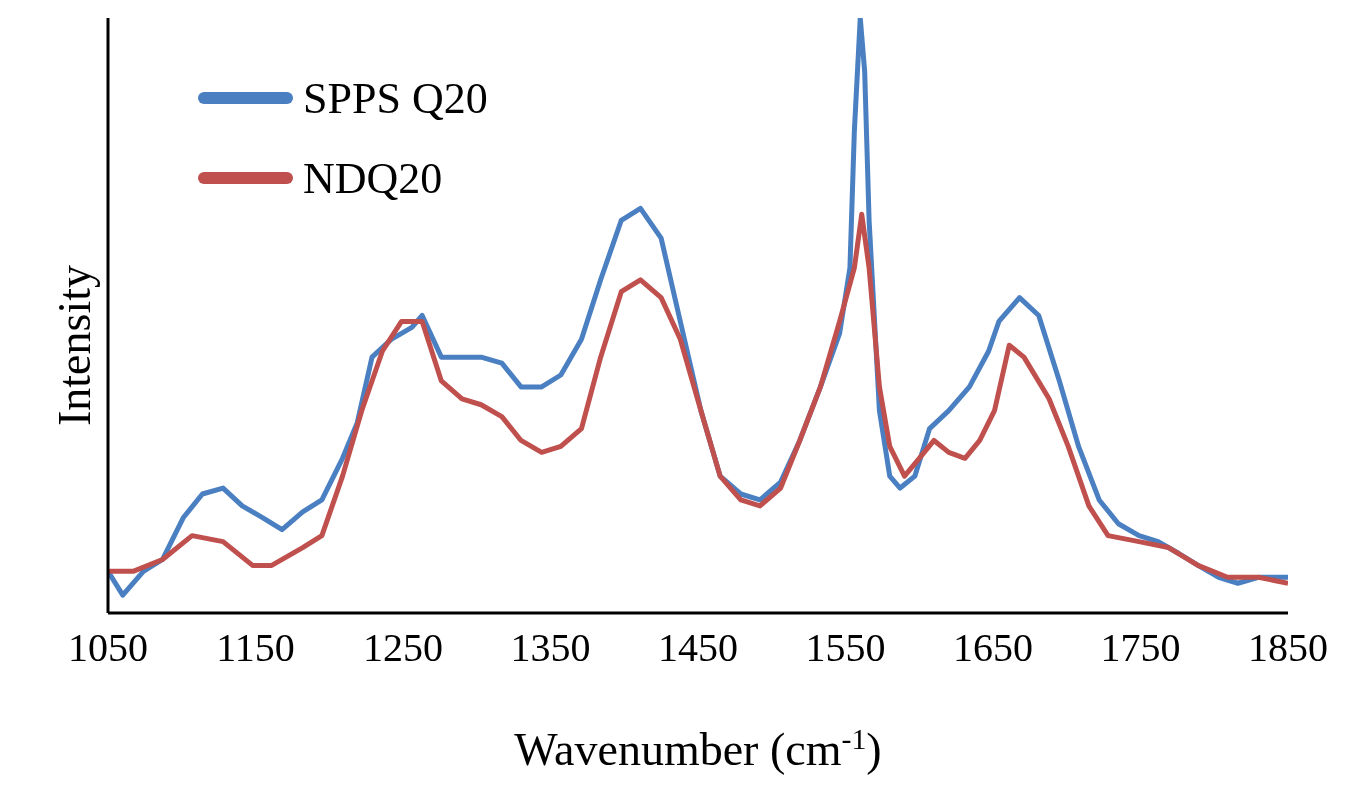 The width and height of the screenshot is (1354, 793). Describe the element at coordinates (373, 178) in the screenshot. I see `legend-label: NDQ20` at that location.